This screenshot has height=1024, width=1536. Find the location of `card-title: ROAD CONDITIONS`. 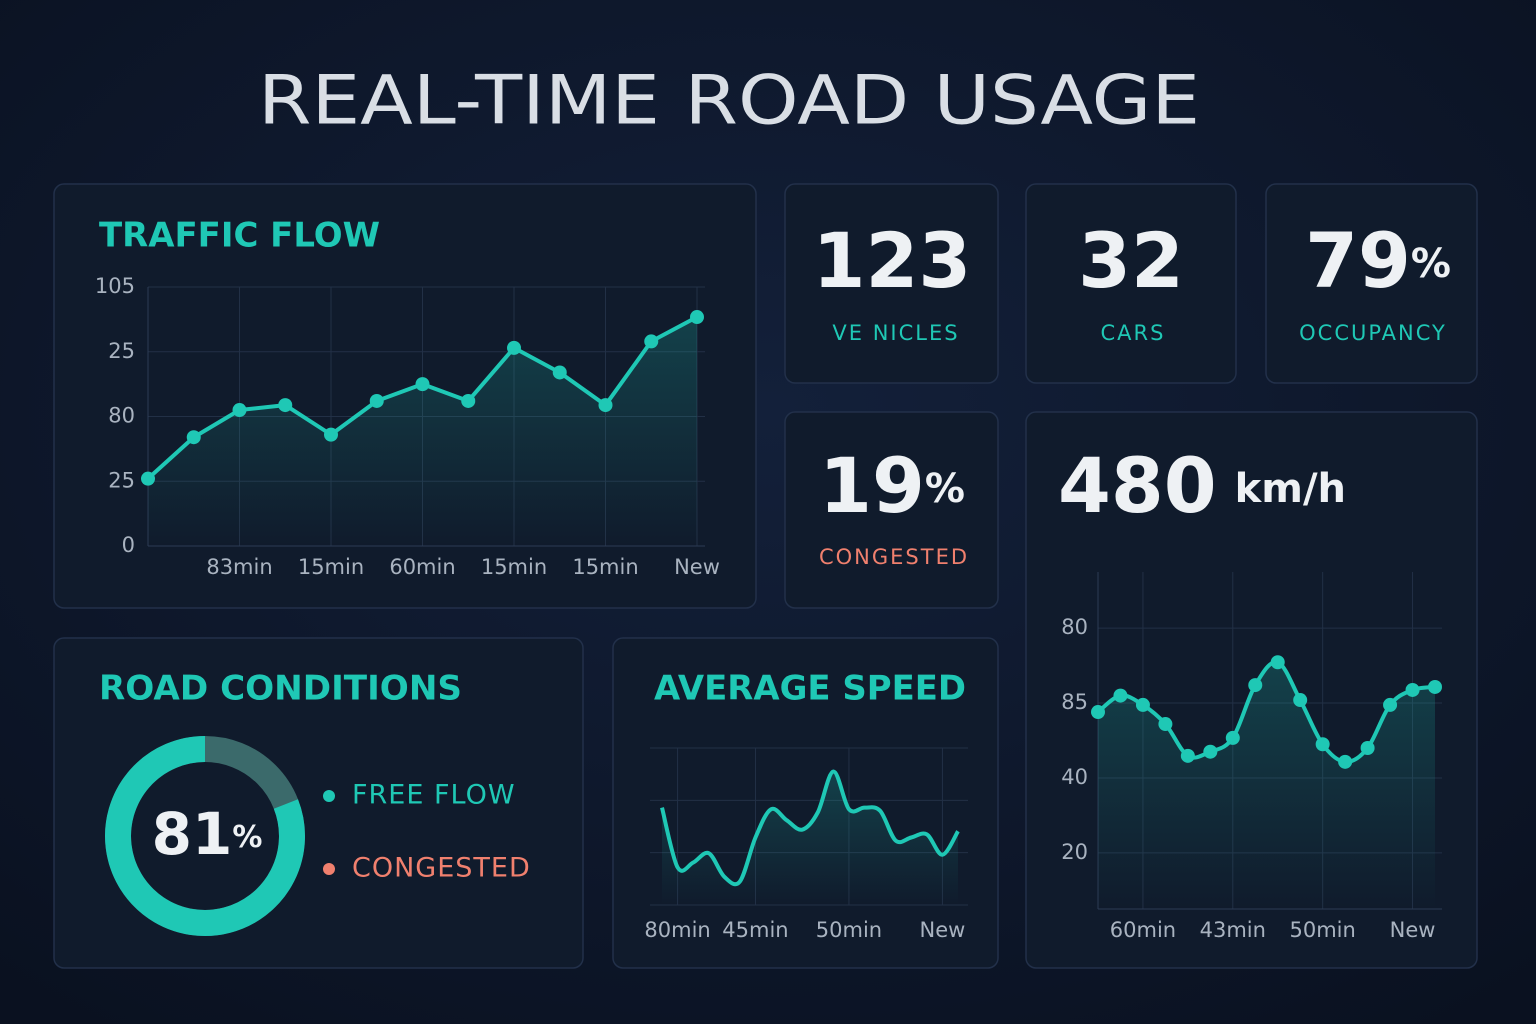

card-title: ROAD CONDITIONS is located at coordinates (280, 689).